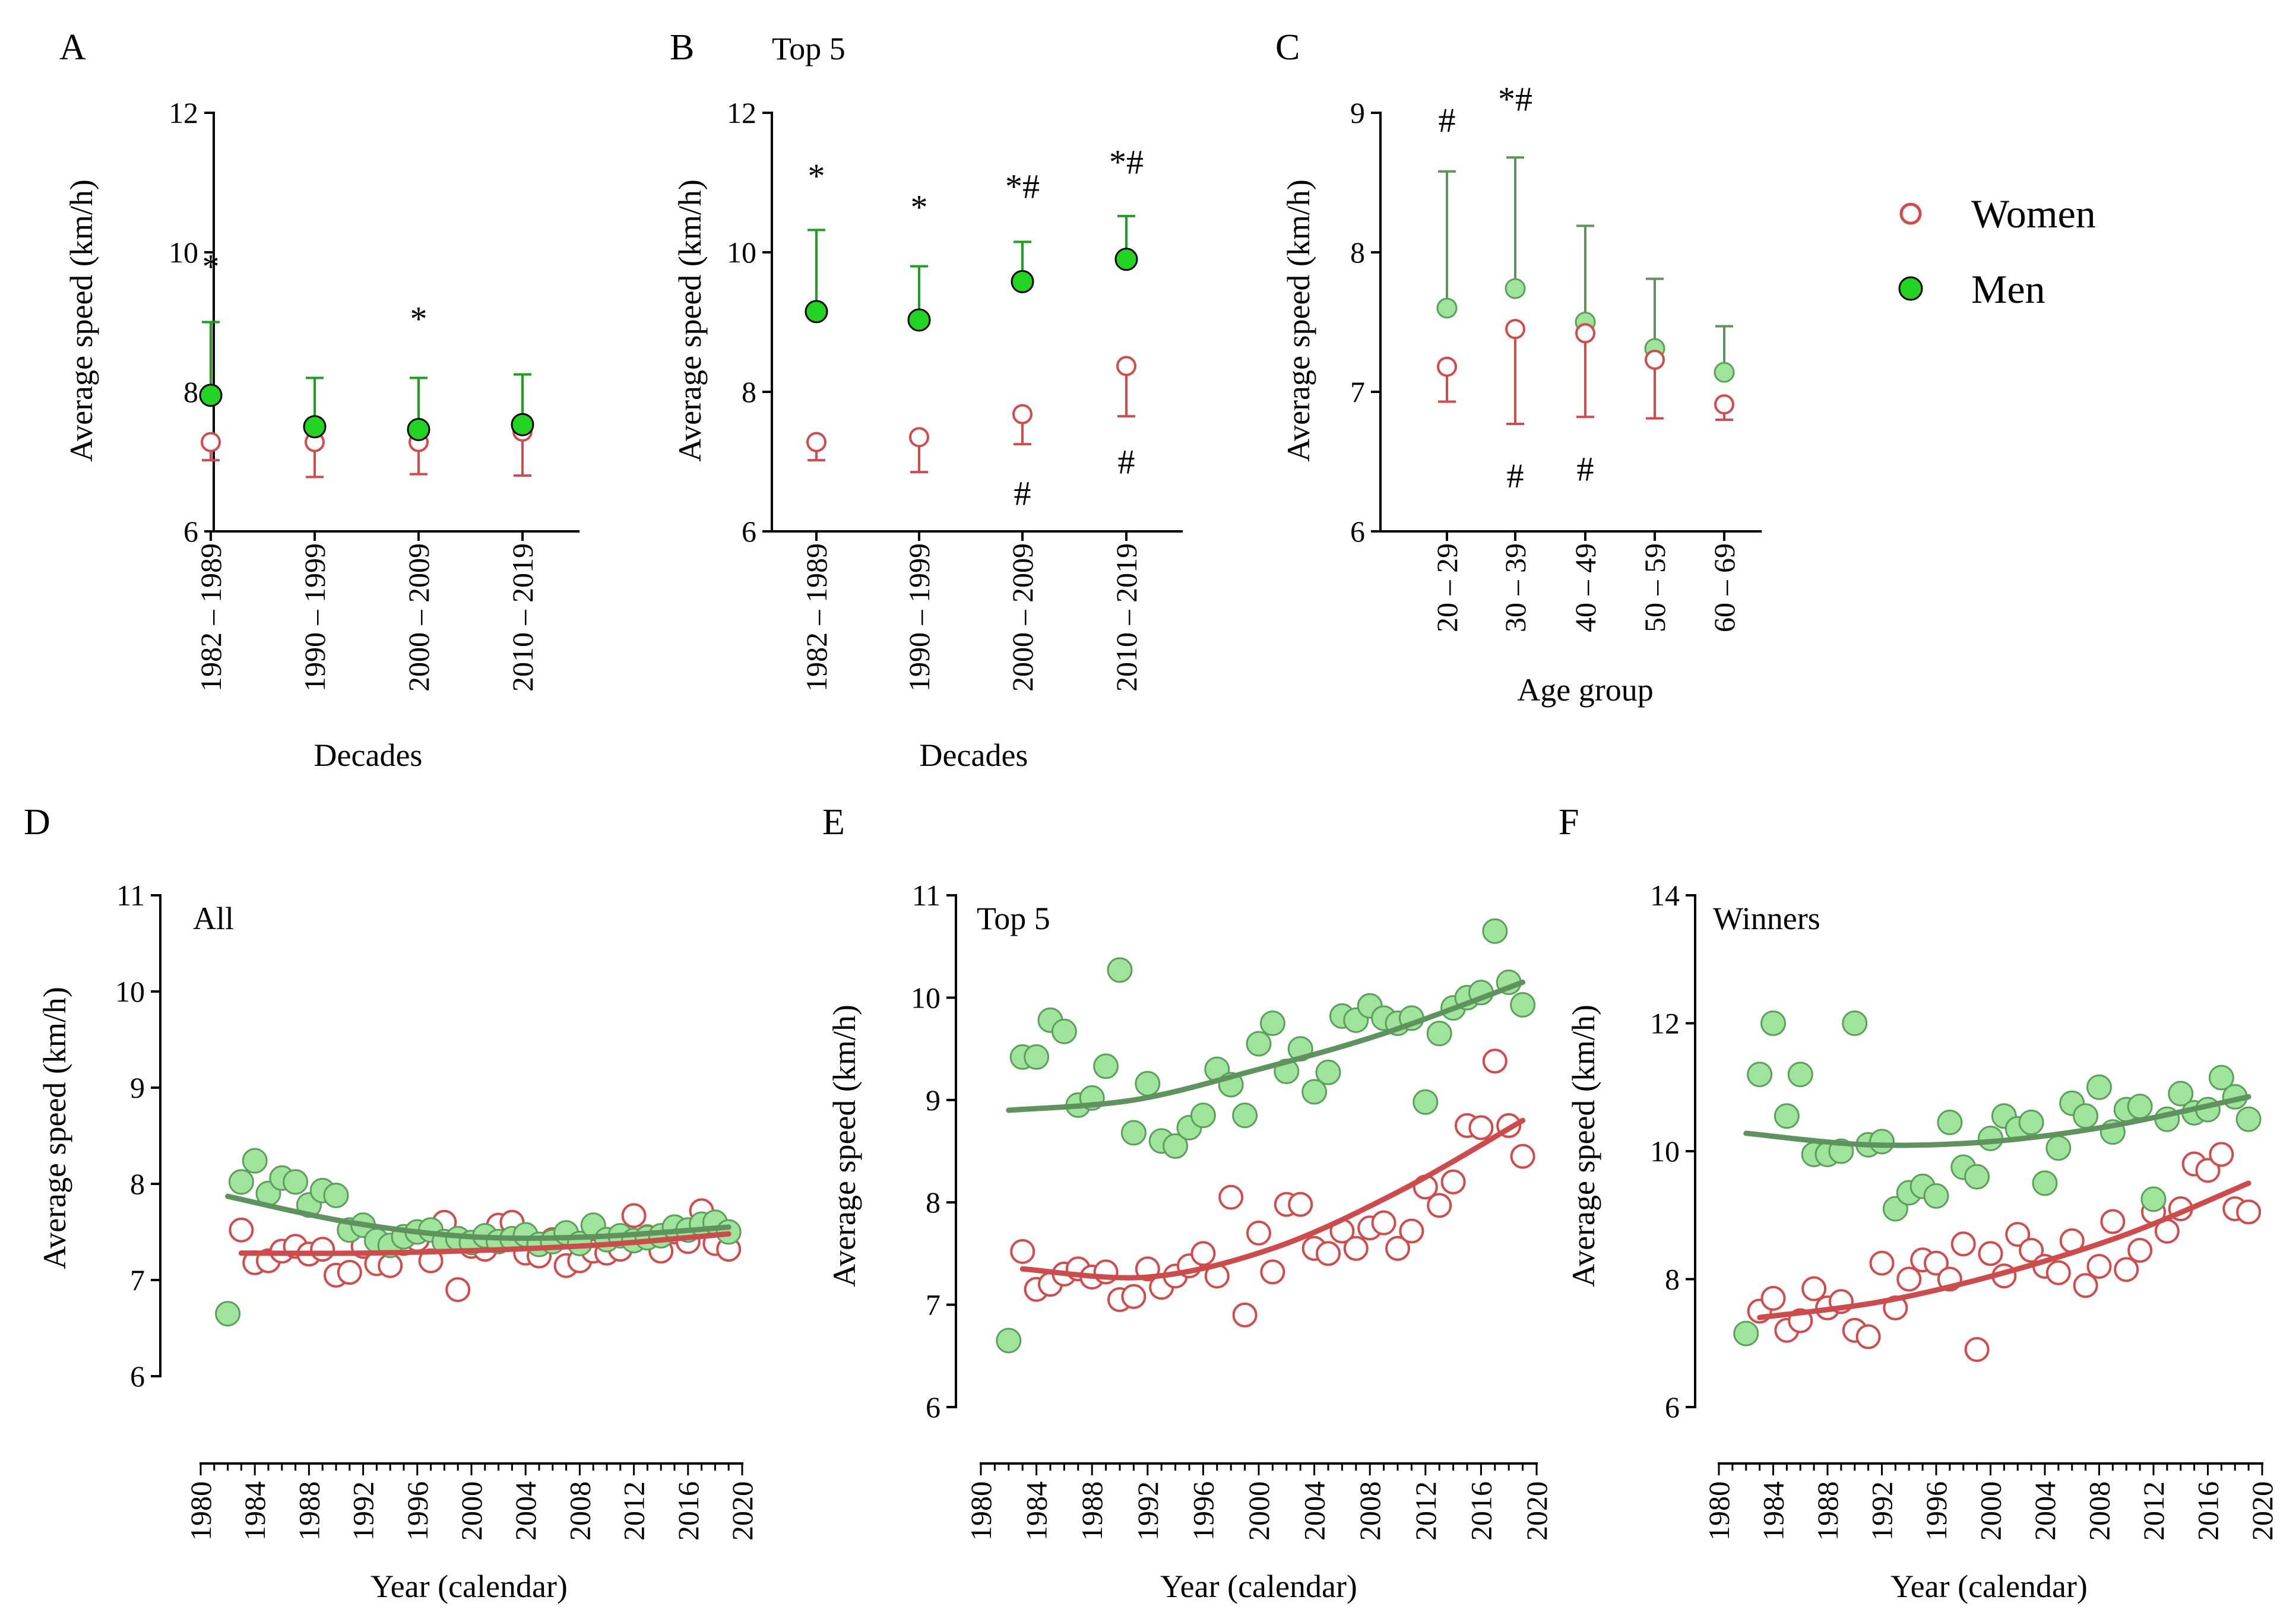  I want to click on panel-letter: B, so click(682, 47).